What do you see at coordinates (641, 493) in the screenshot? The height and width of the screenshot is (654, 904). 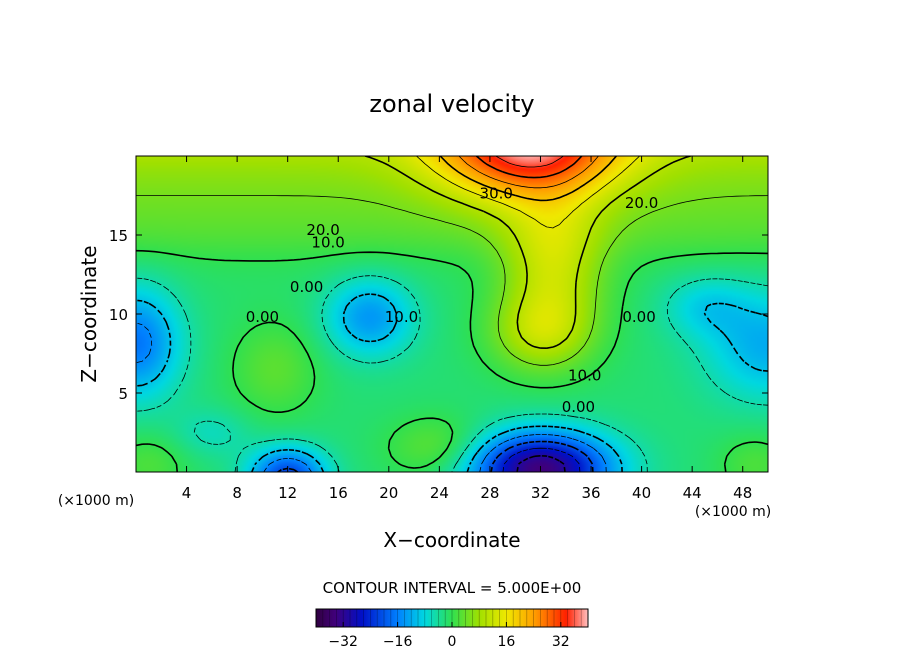 I see `x-tick-label: 40` at bounding box center [641, 493].